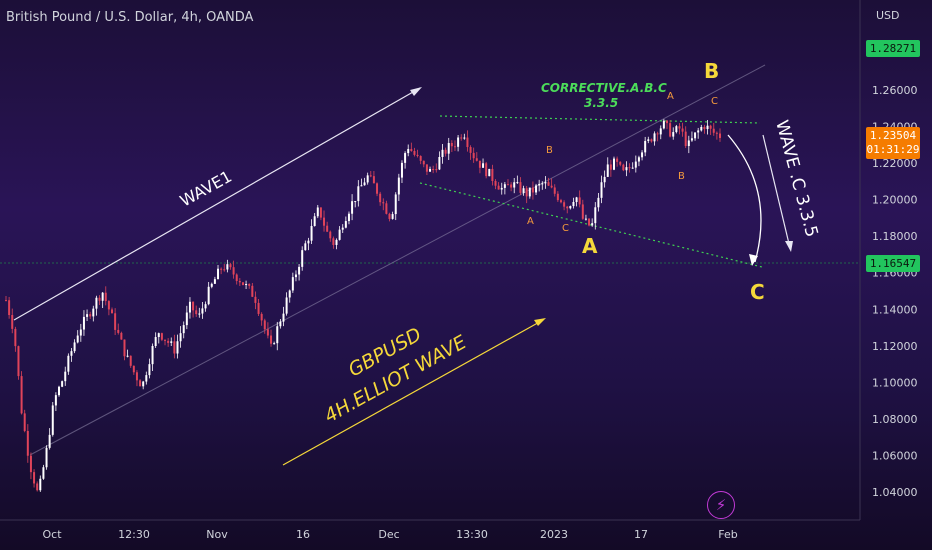 This screenshot has width=932, height=550. Describe the element at coordinates (206, 189) in the screenshot. I see `wave1-label: WAVE1` at that location.